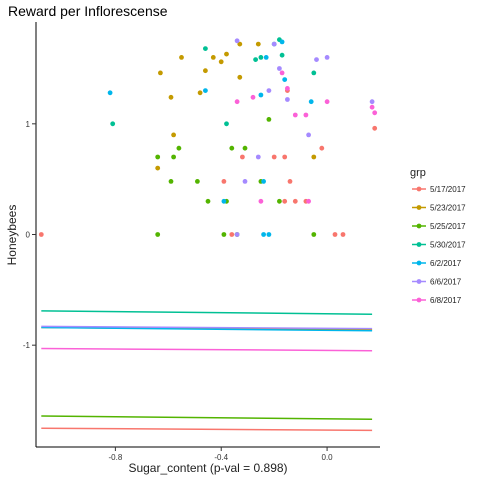 The image size is (480, 480). I want to click on y-tick-label: -1, so click(27, 345).